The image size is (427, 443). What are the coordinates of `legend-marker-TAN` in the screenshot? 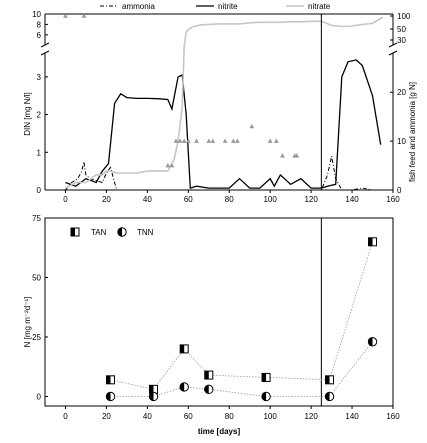 It's located at (75, 232).